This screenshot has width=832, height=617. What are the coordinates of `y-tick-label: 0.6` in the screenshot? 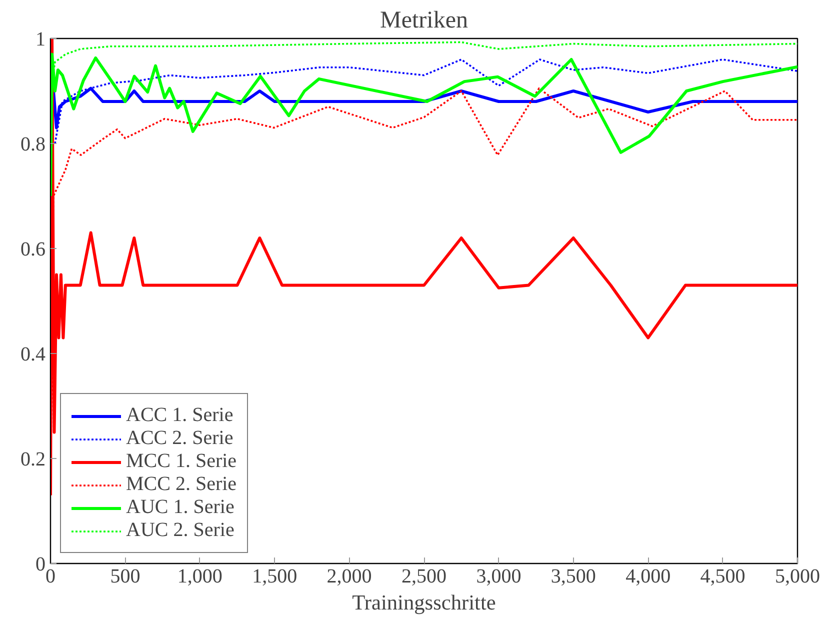 It's located at (33, 249).